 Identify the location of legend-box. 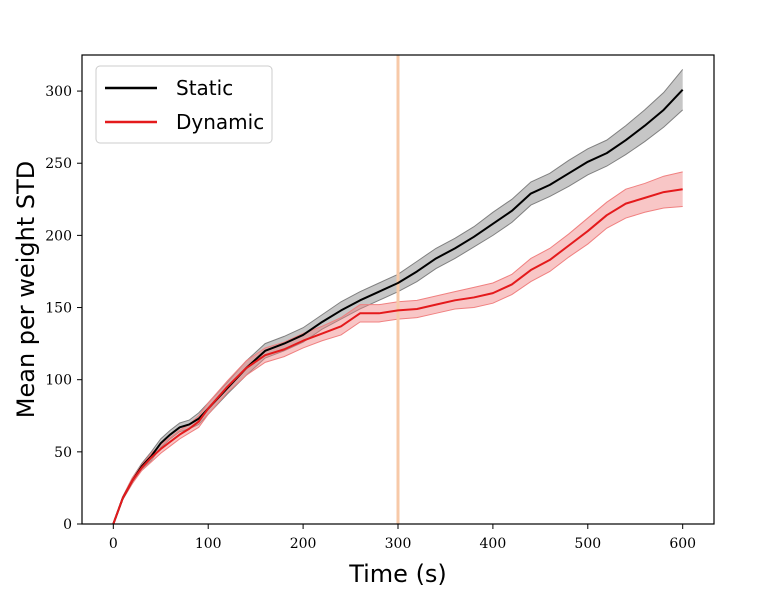
(184, 104).